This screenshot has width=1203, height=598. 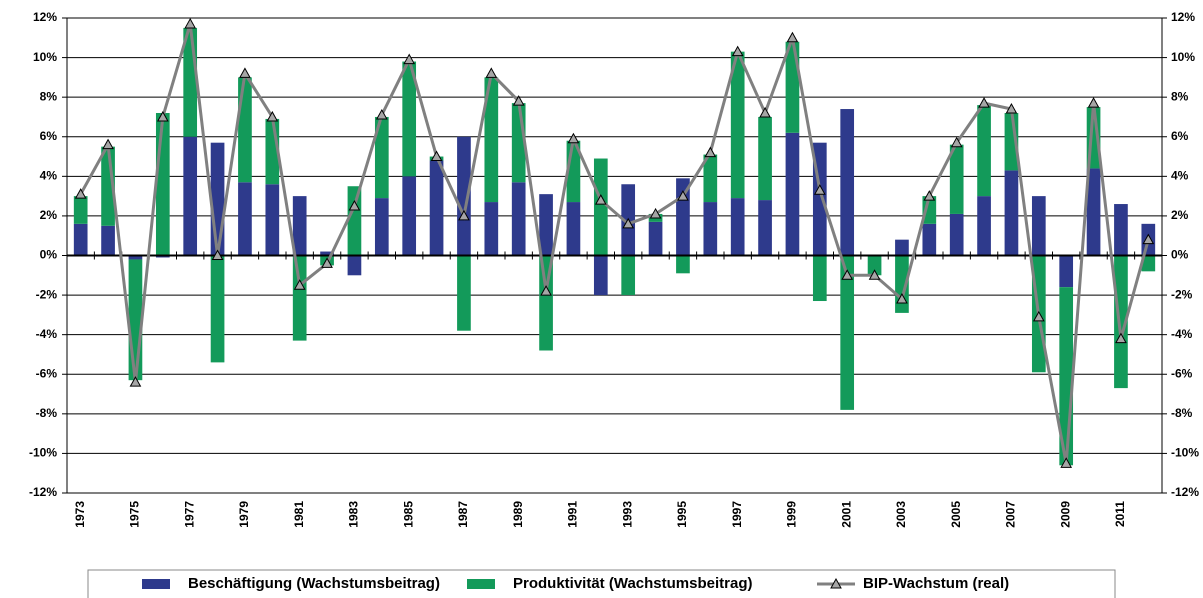 I want to click on x-tick-label: 2001, so click(x=846, y=514).